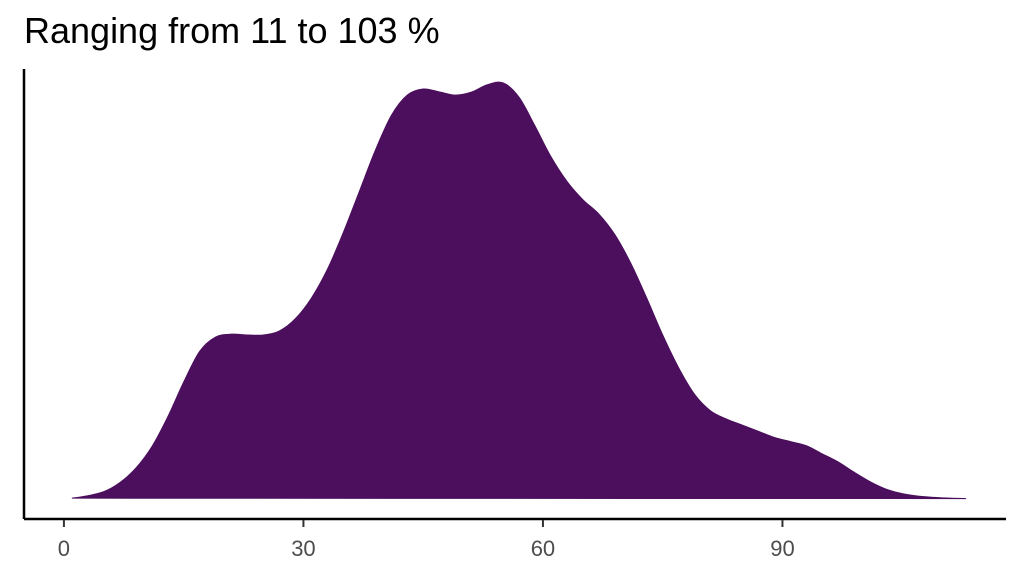 The image size is (1024, 576). Describe the element at coordinates (303, 548) in the screenshot. I see `x-tick-label: 30` at that location.